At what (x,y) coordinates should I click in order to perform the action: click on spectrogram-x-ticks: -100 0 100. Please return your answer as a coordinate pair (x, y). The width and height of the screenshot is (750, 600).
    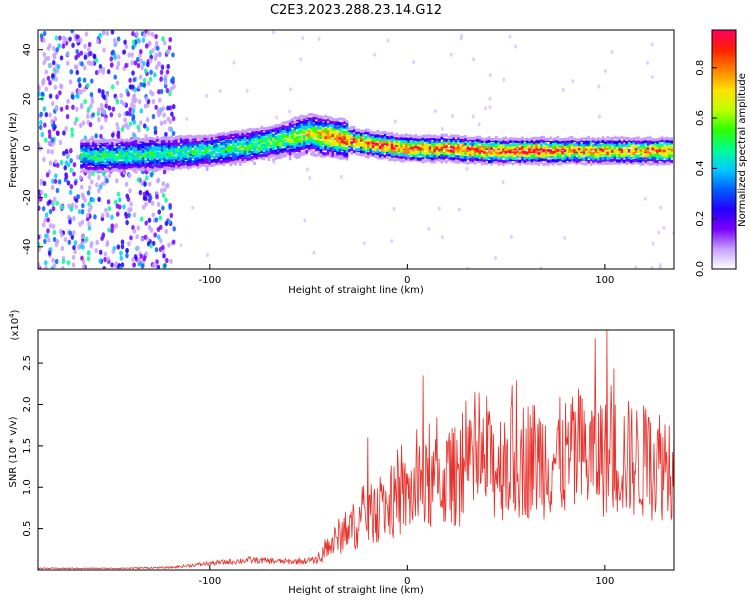
    Looking at the image, I should click on (406, 275).